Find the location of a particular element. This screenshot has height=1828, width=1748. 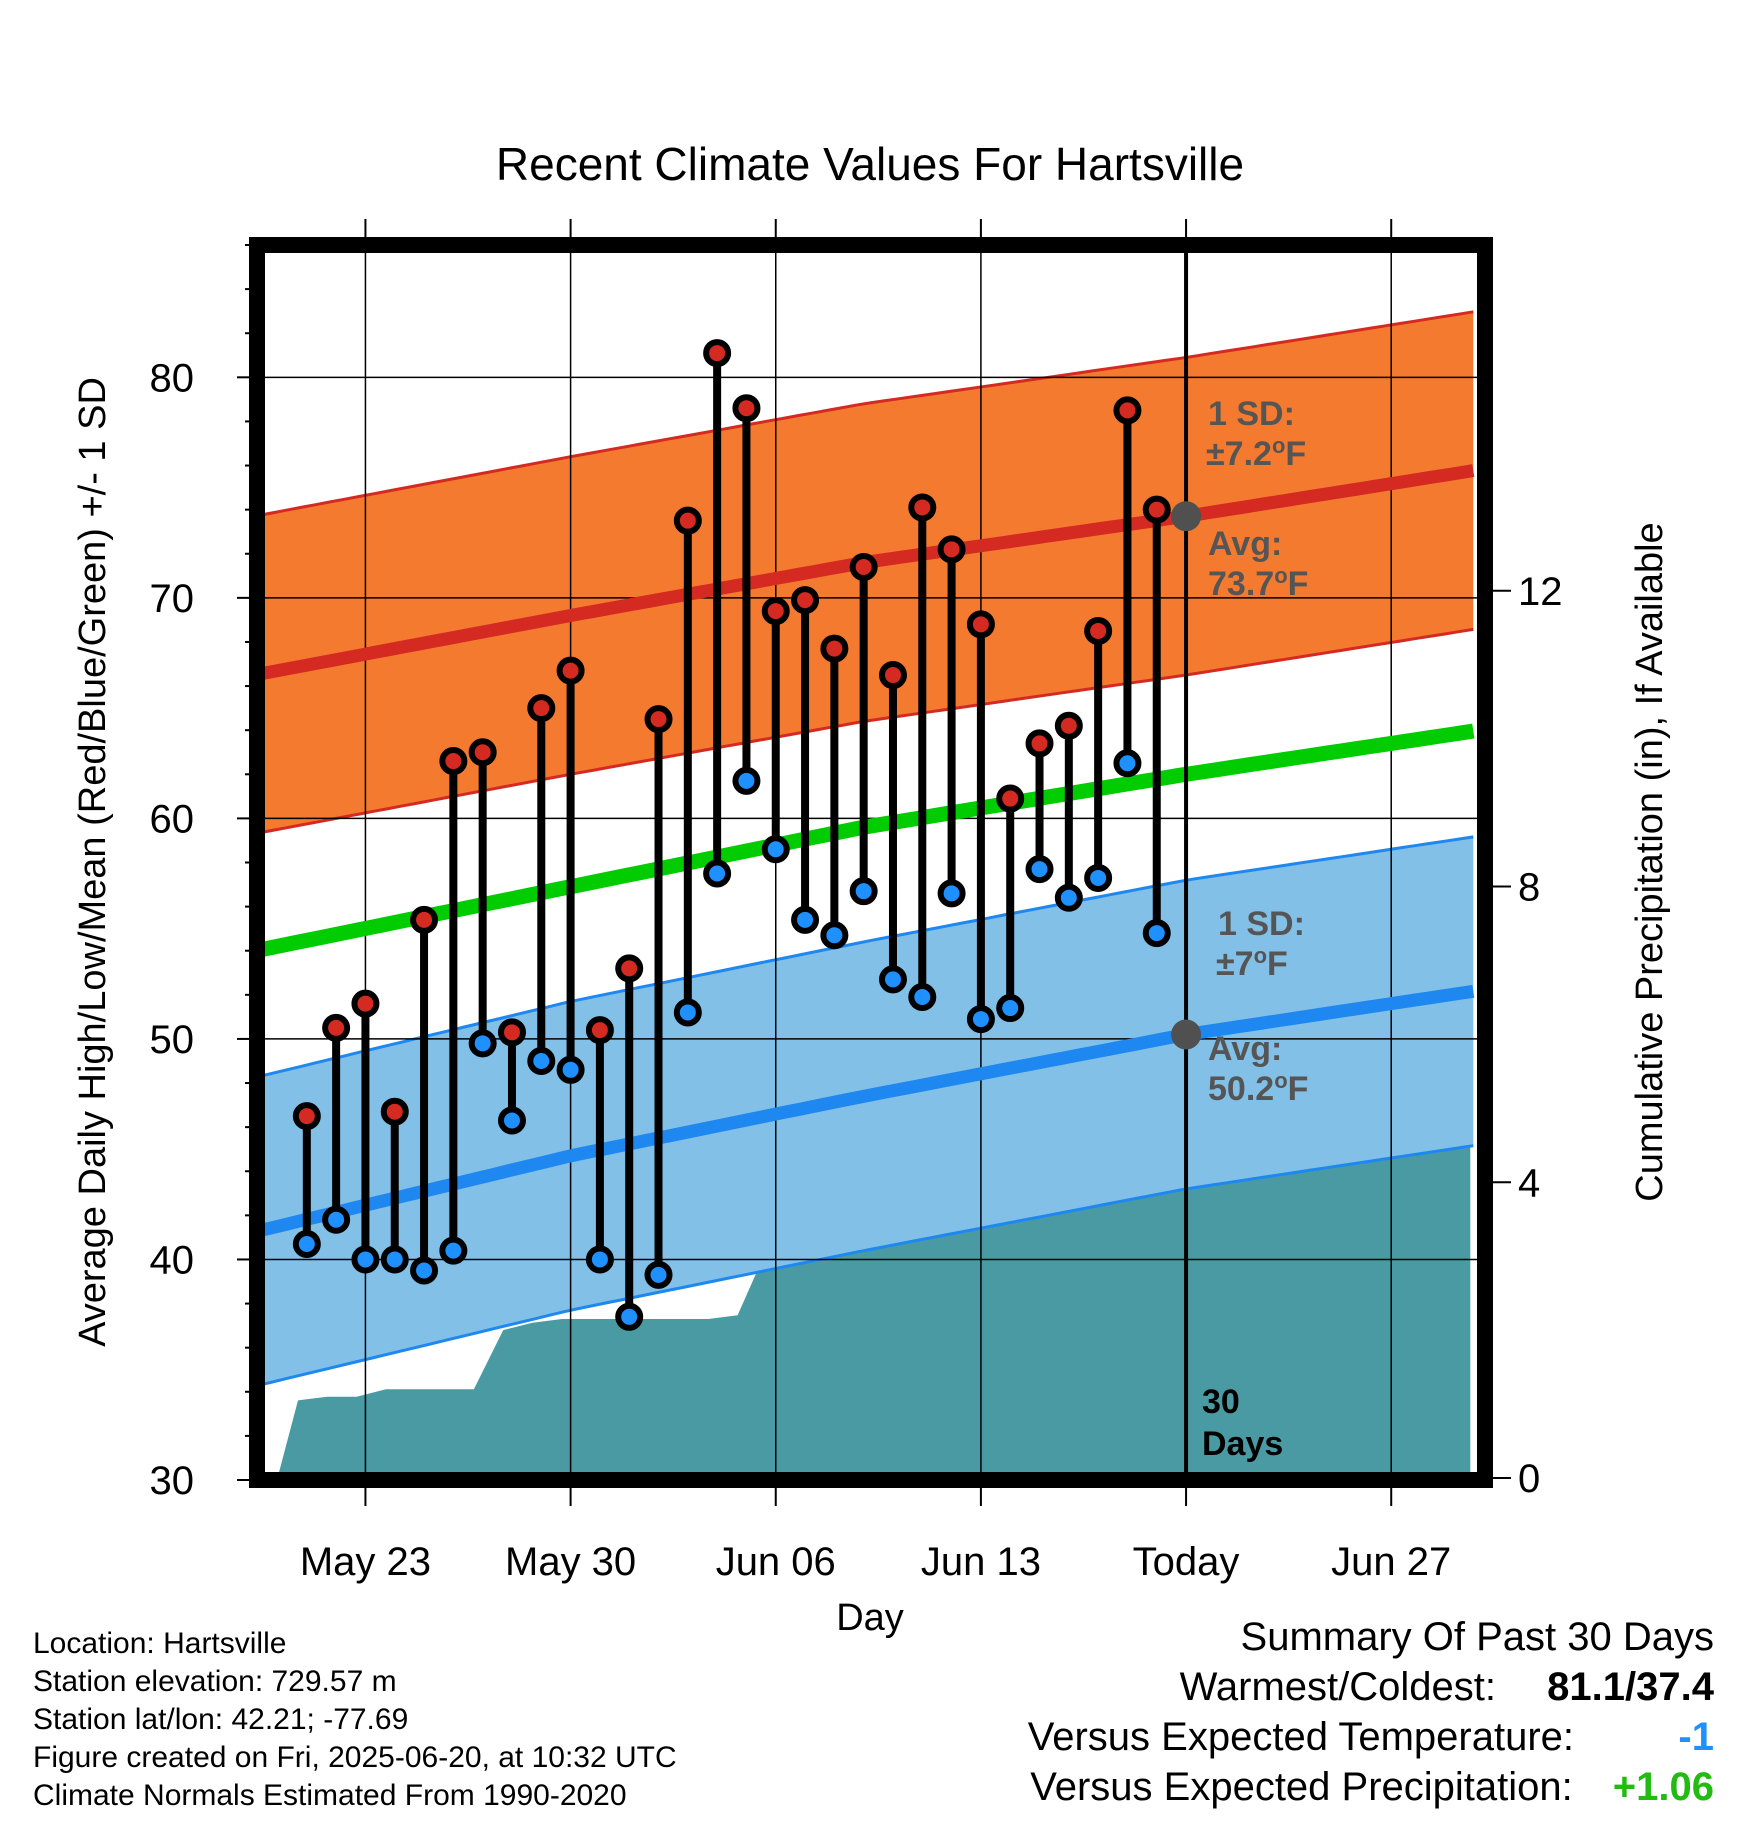

chart-title: Recent Climate Values For Hartsville is located at coordinates (870, 164).